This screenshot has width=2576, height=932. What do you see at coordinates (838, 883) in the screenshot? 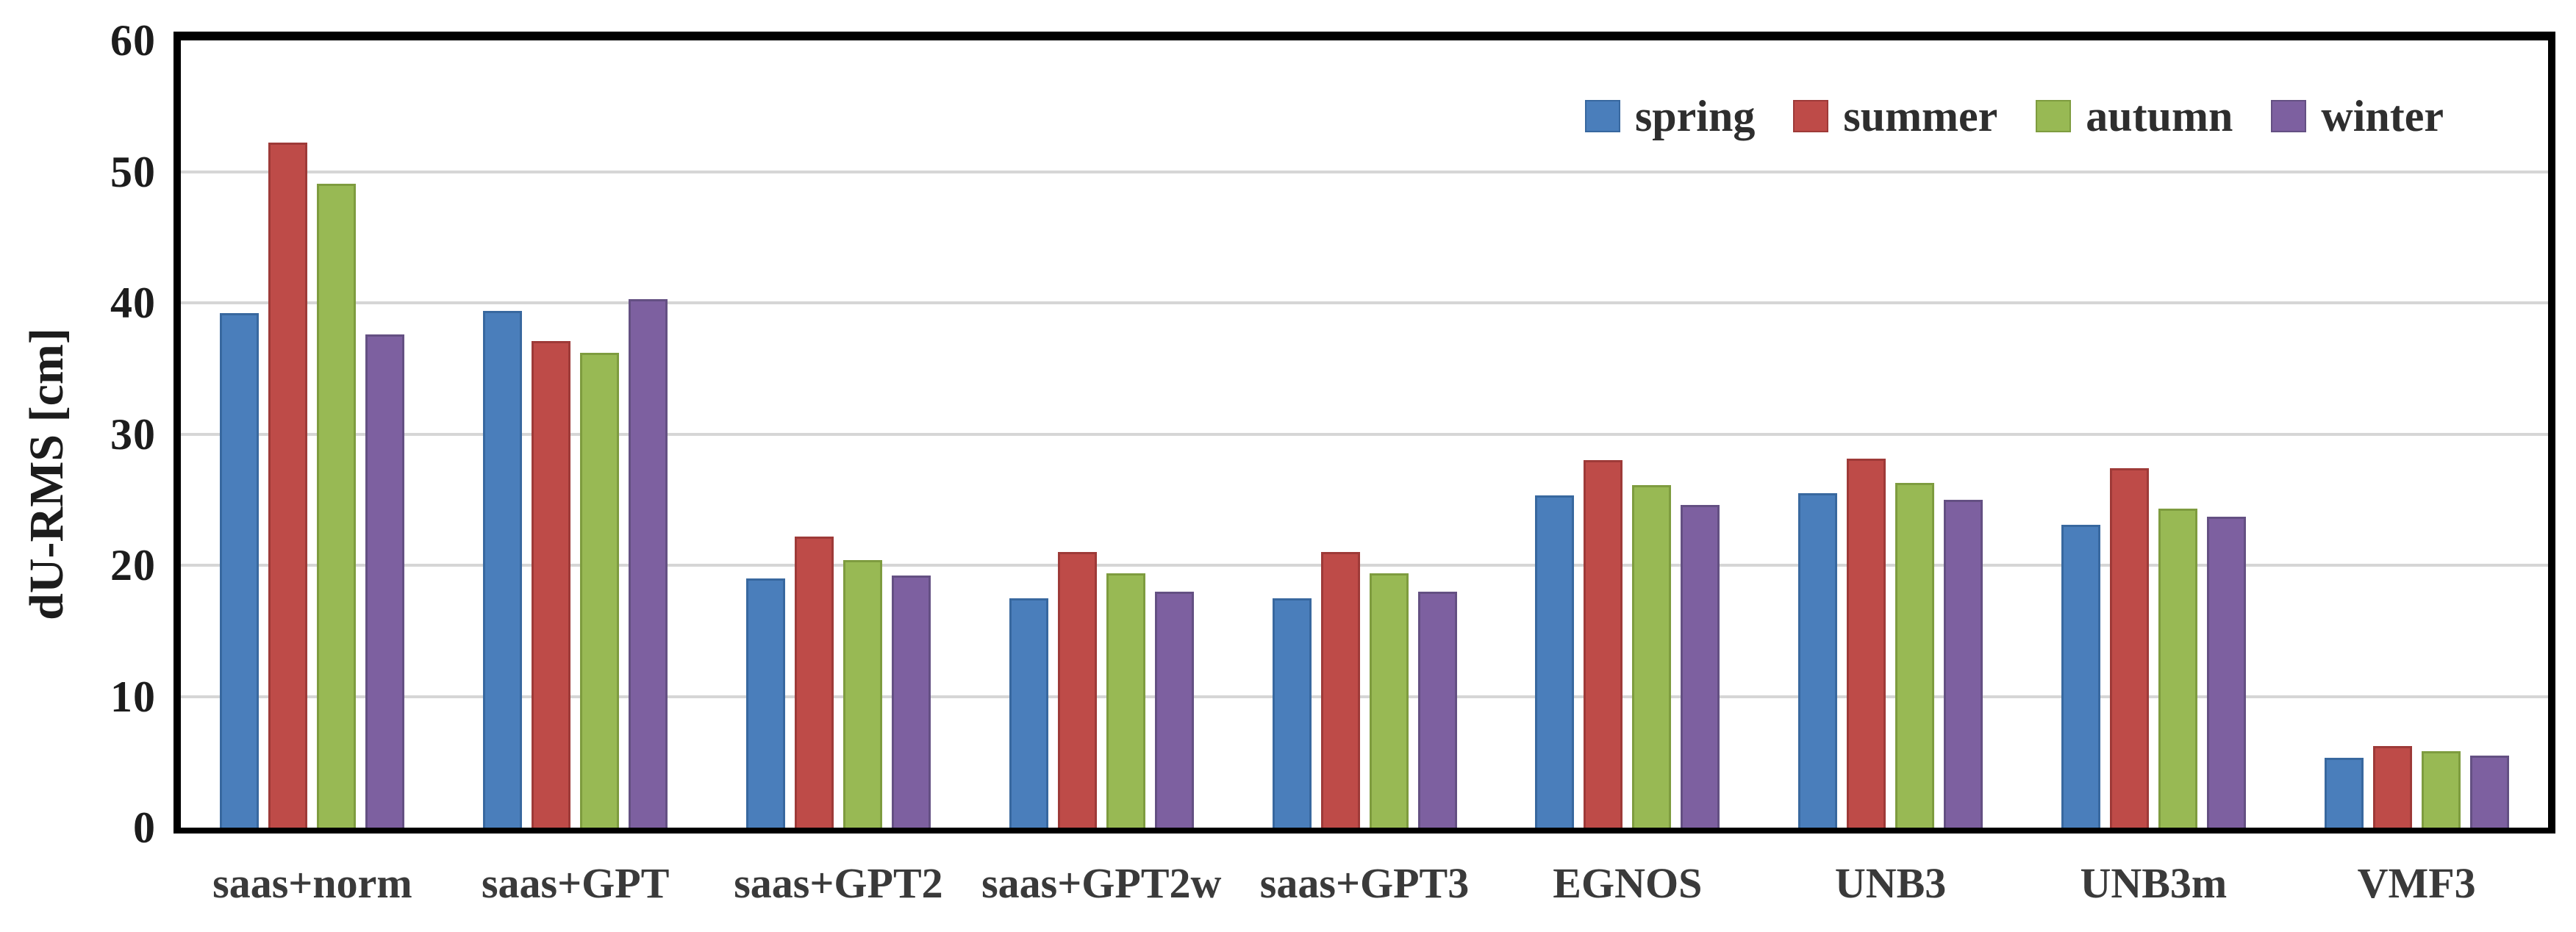
I see `x-label-saas+GPT2: saas+GPT2` at bounding box center [838, 883].